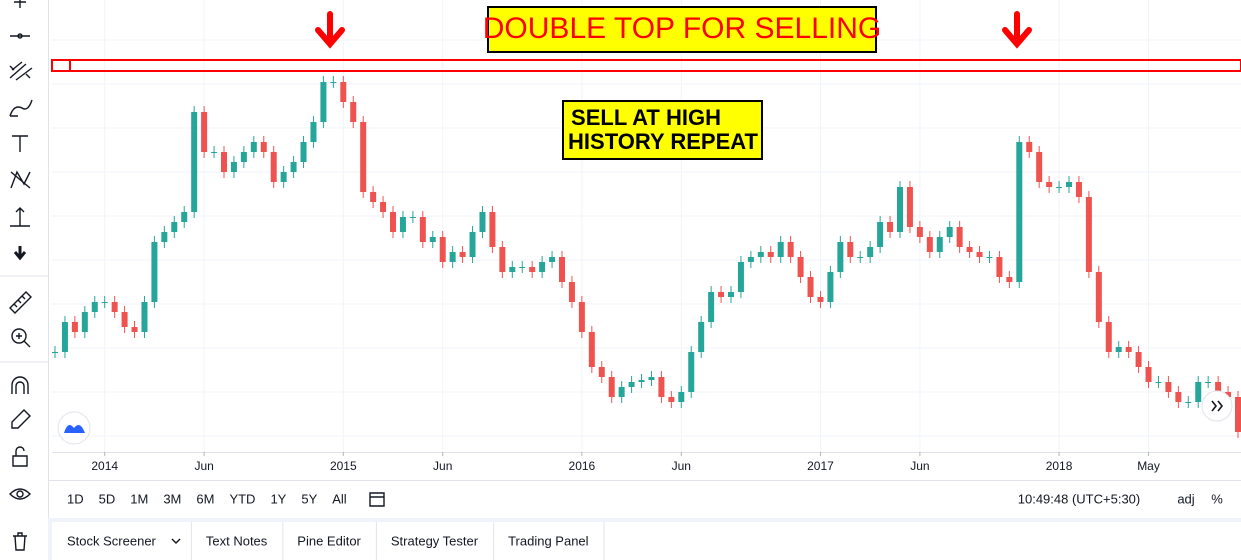 Image resolution: width=1241 pixels, height=560 pixels. What do you see at coordinates (309, 498) in the screenshot?
I see `range-button: 5Y` at bounding box center [309, 498].